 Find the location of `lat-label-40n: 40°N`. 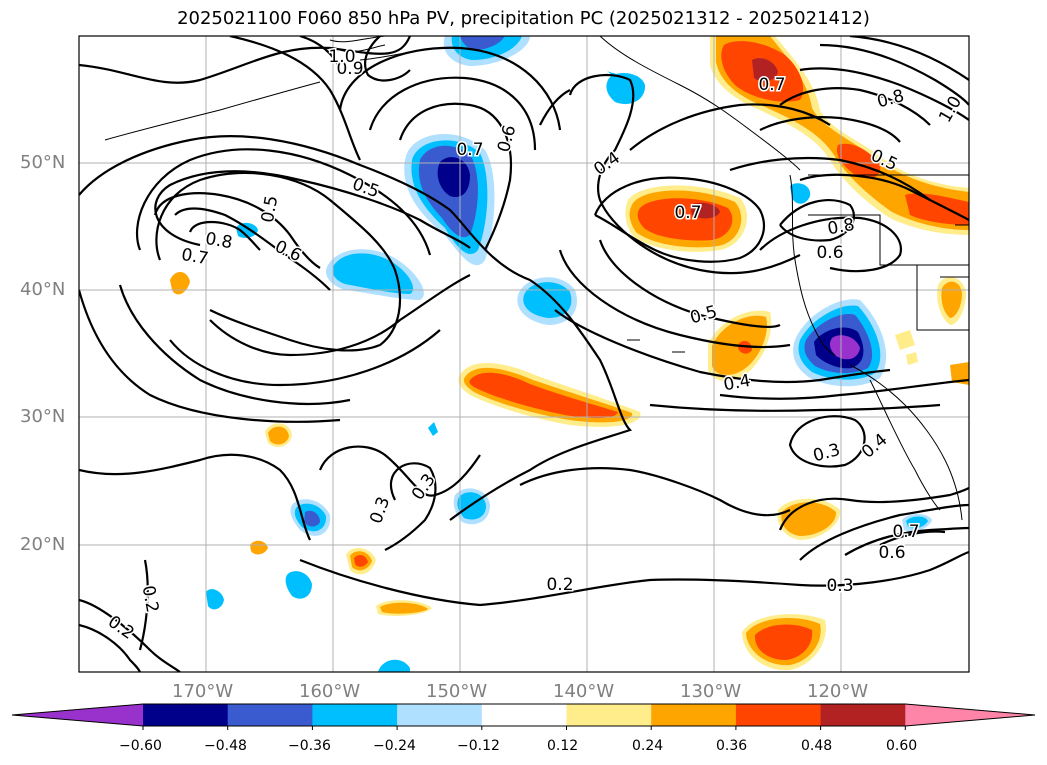

lat-label-40n: 40°N is located at coordinates (43, 289).